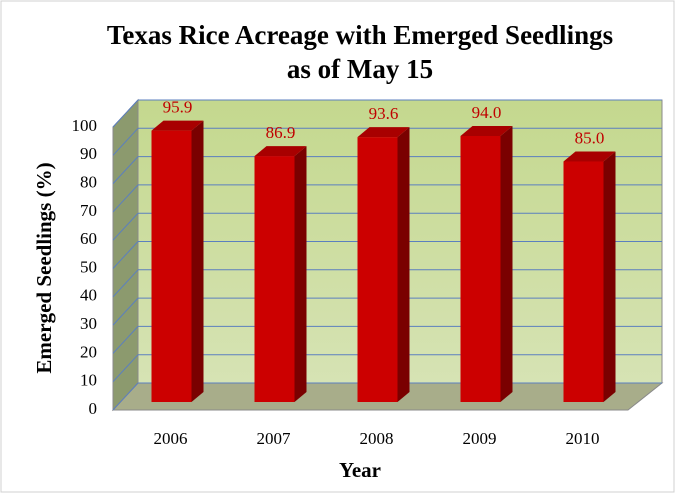  I want to click on x-tick-label: 2007, so click(274, 438).